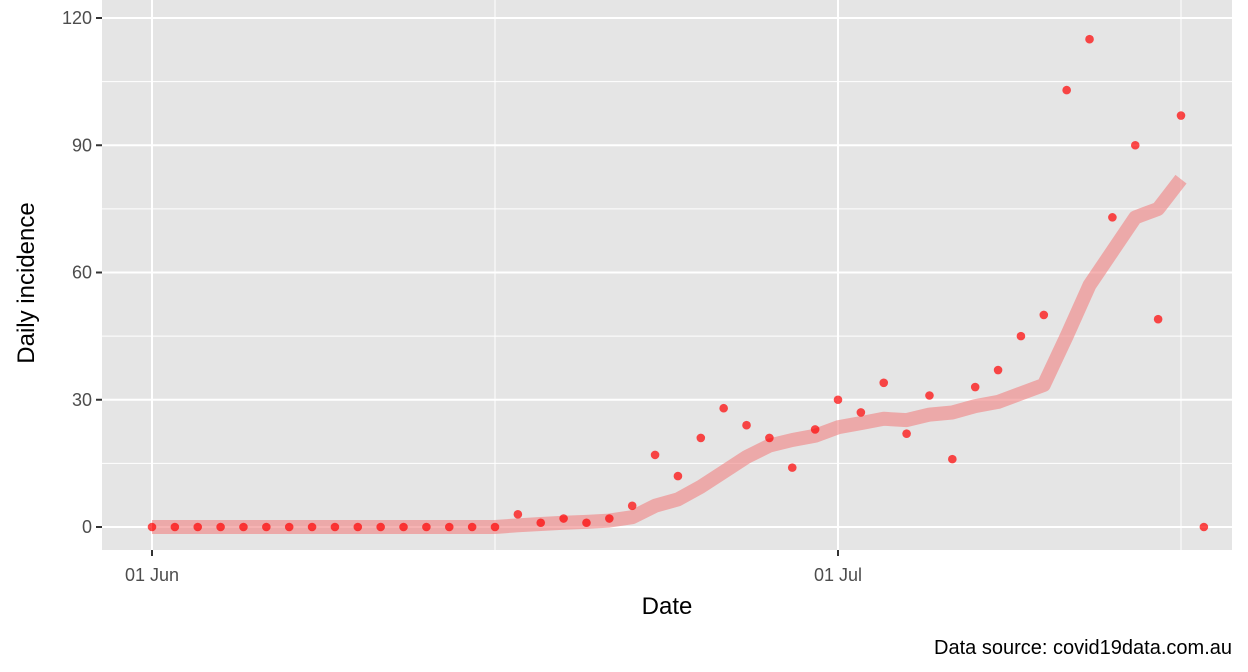 This screenshot has height=672, width=1248. What do you see at coordinates (82, 400) in the screenshot?
I see `y-tick-label: 30` at bounding box center [82, 400].